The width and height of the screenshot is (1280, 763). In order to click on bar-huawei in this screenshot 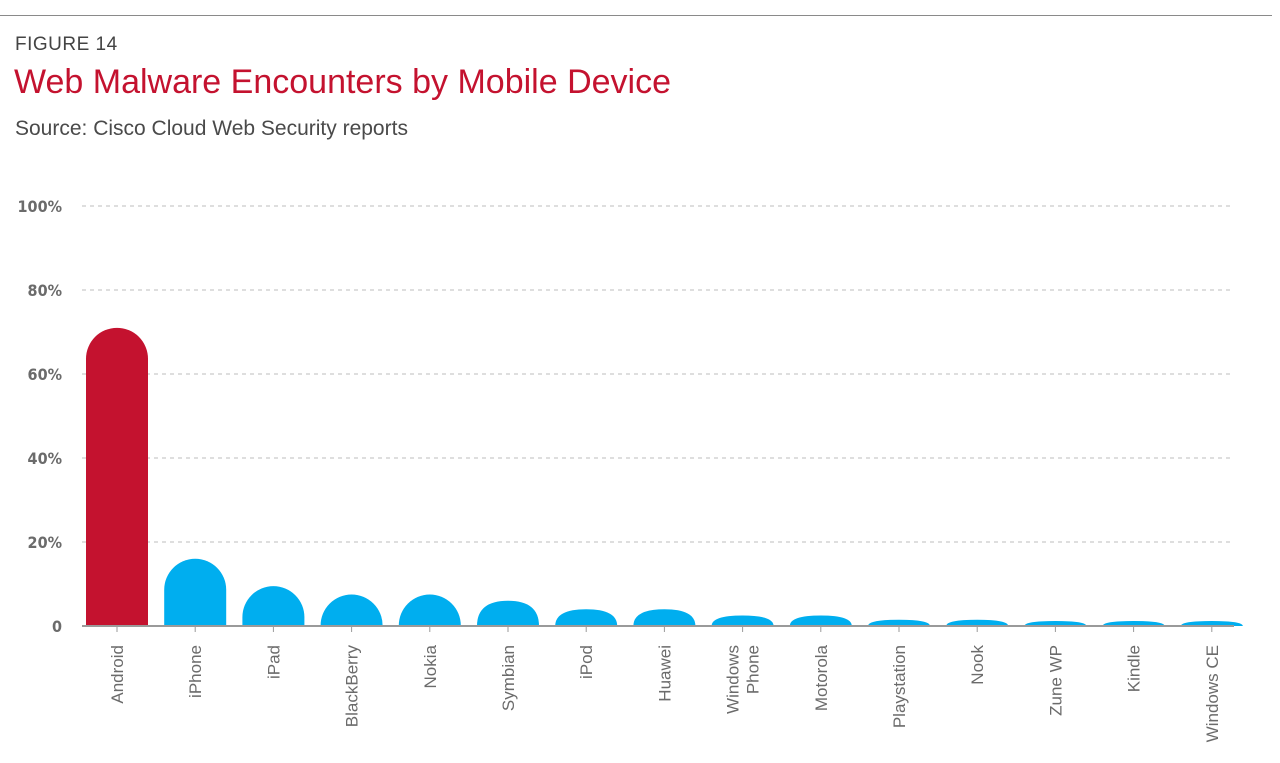, I will do `click(664, 617)`.